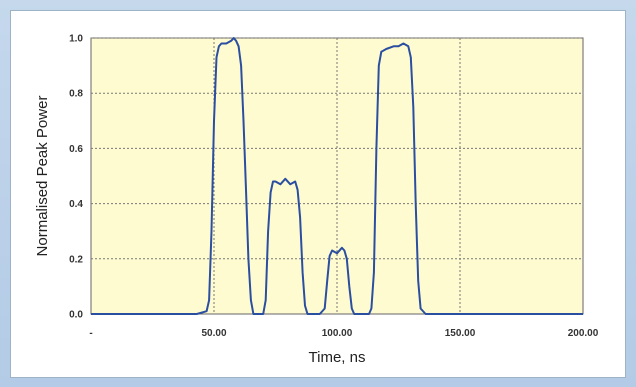  I want to click on x-tick-label: 200.00, so click(583, 333).